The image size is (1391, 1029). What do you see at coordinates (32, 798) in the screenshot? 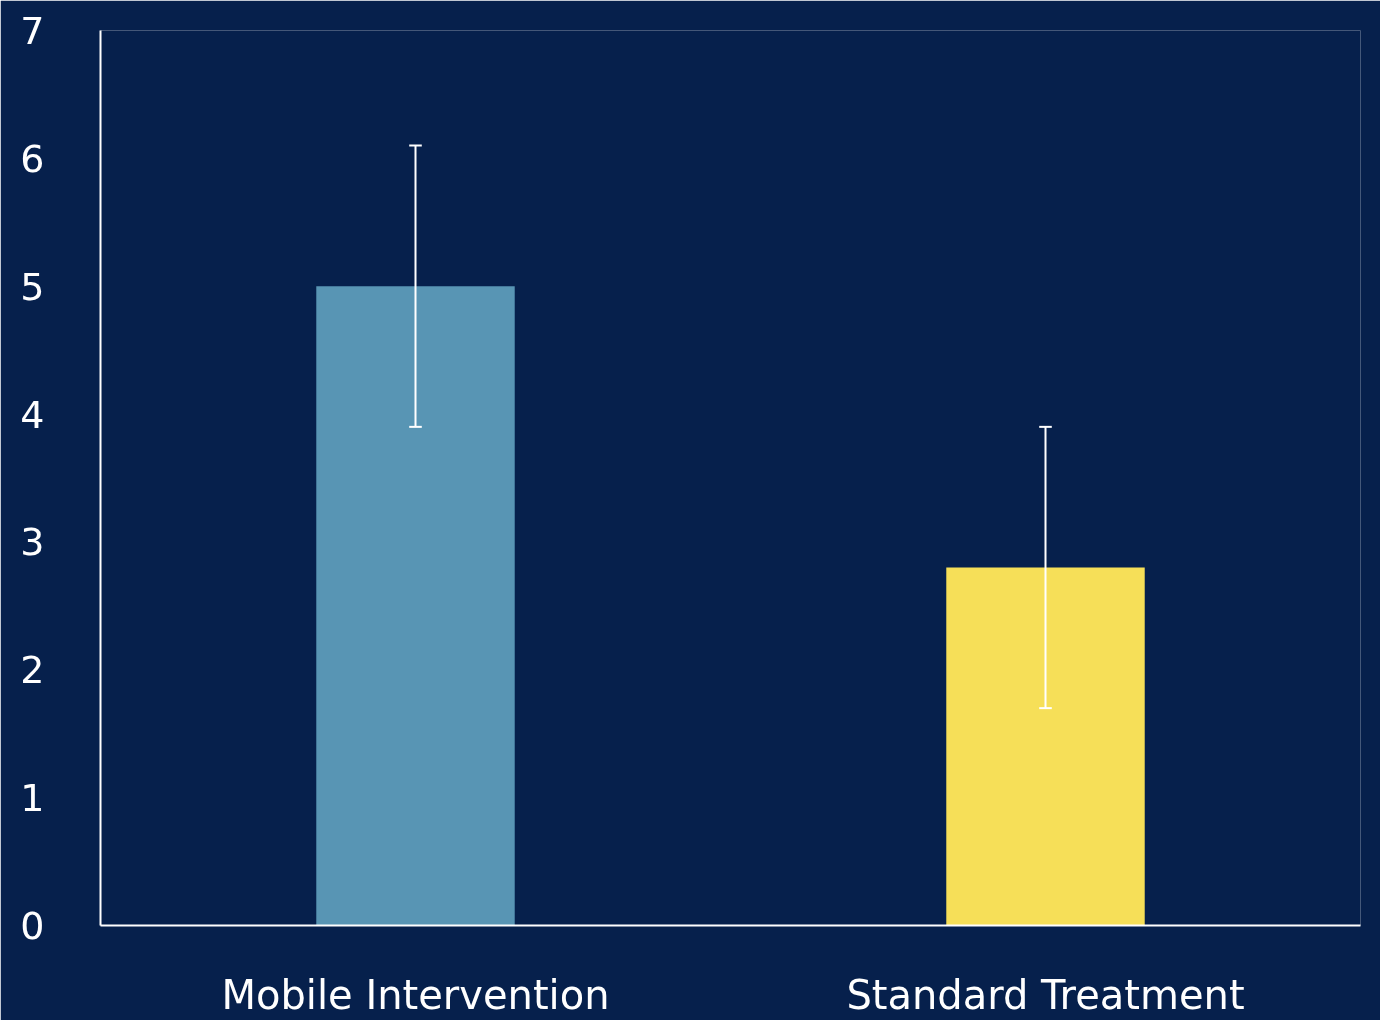
I see `y-tick-label: 1` at bounding box center [32, 798].